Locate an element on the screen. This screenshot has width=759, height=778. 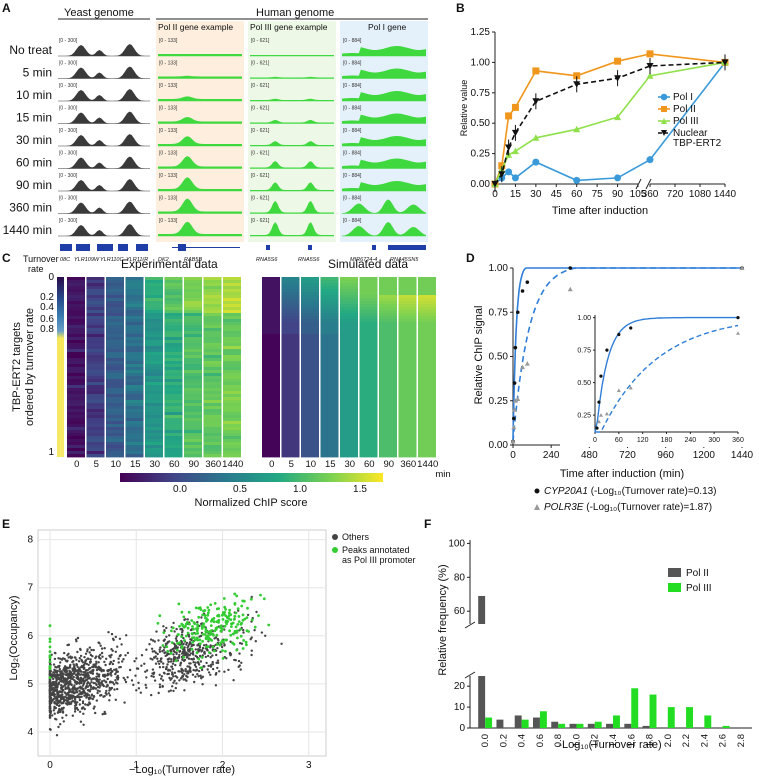
f-x-tick-label: 1.4 is located at coordinates (613, 740).